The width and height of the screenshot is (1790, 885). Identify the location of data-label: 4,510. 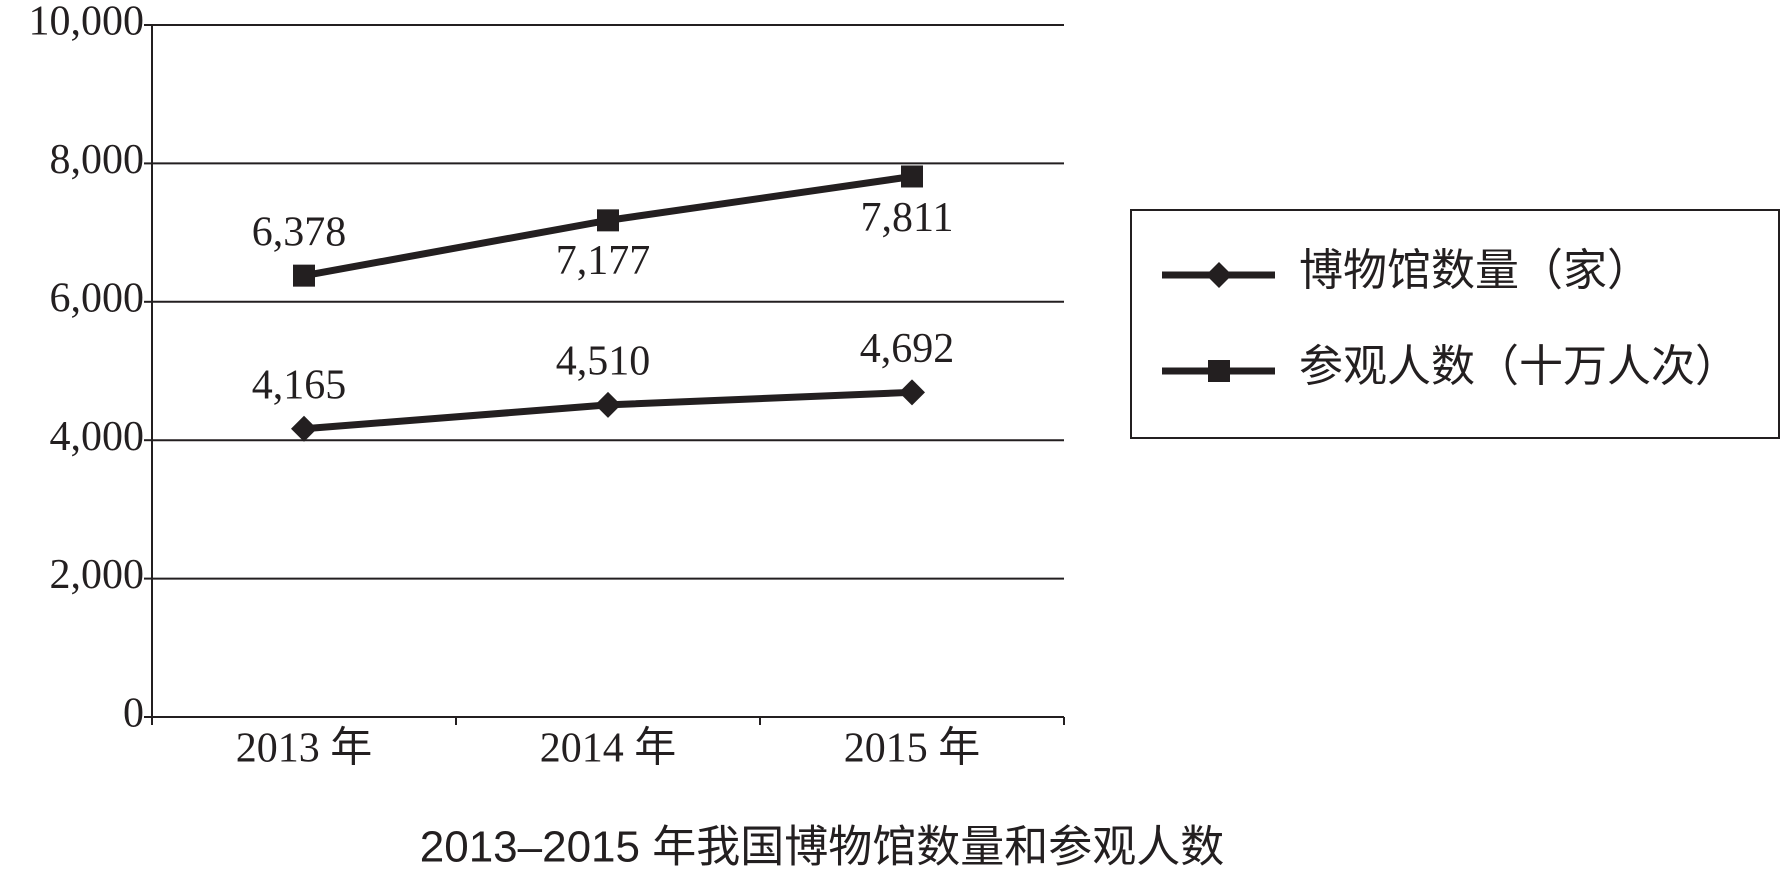
(603, 362).